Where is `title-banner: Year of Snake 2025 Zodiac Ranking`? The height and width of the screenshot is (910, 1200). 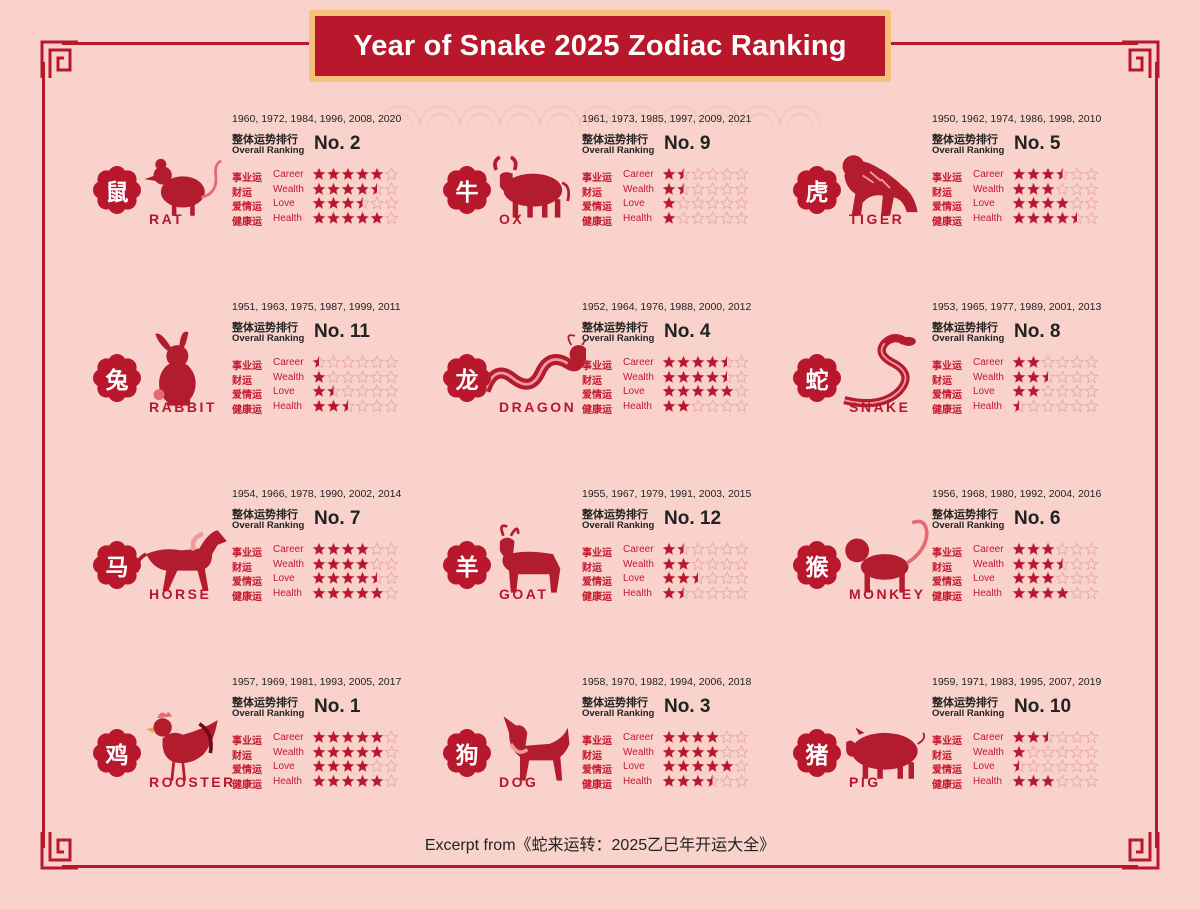
title-banner: Year of Snake 2025 Zodiac Ranking is located at coordinates (600, 46).